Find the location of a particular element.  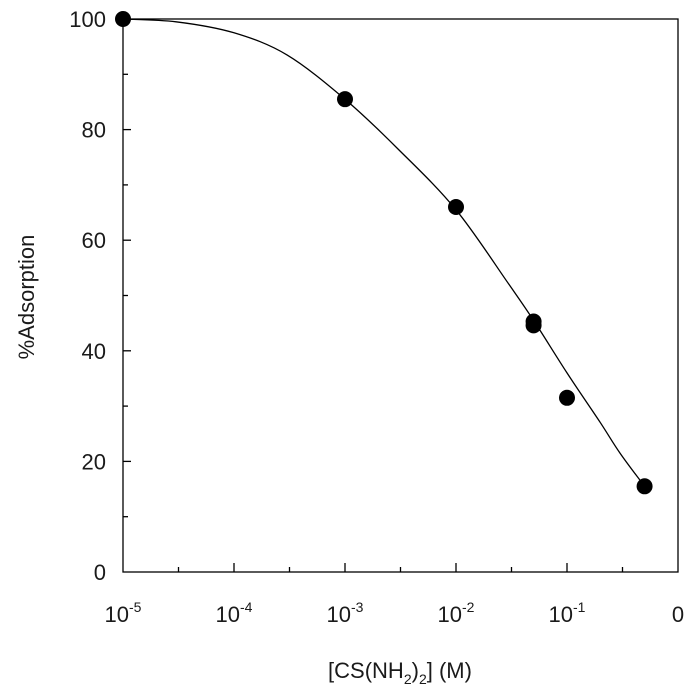

x-tick-label: 0 is located at coordinates (678, 614).